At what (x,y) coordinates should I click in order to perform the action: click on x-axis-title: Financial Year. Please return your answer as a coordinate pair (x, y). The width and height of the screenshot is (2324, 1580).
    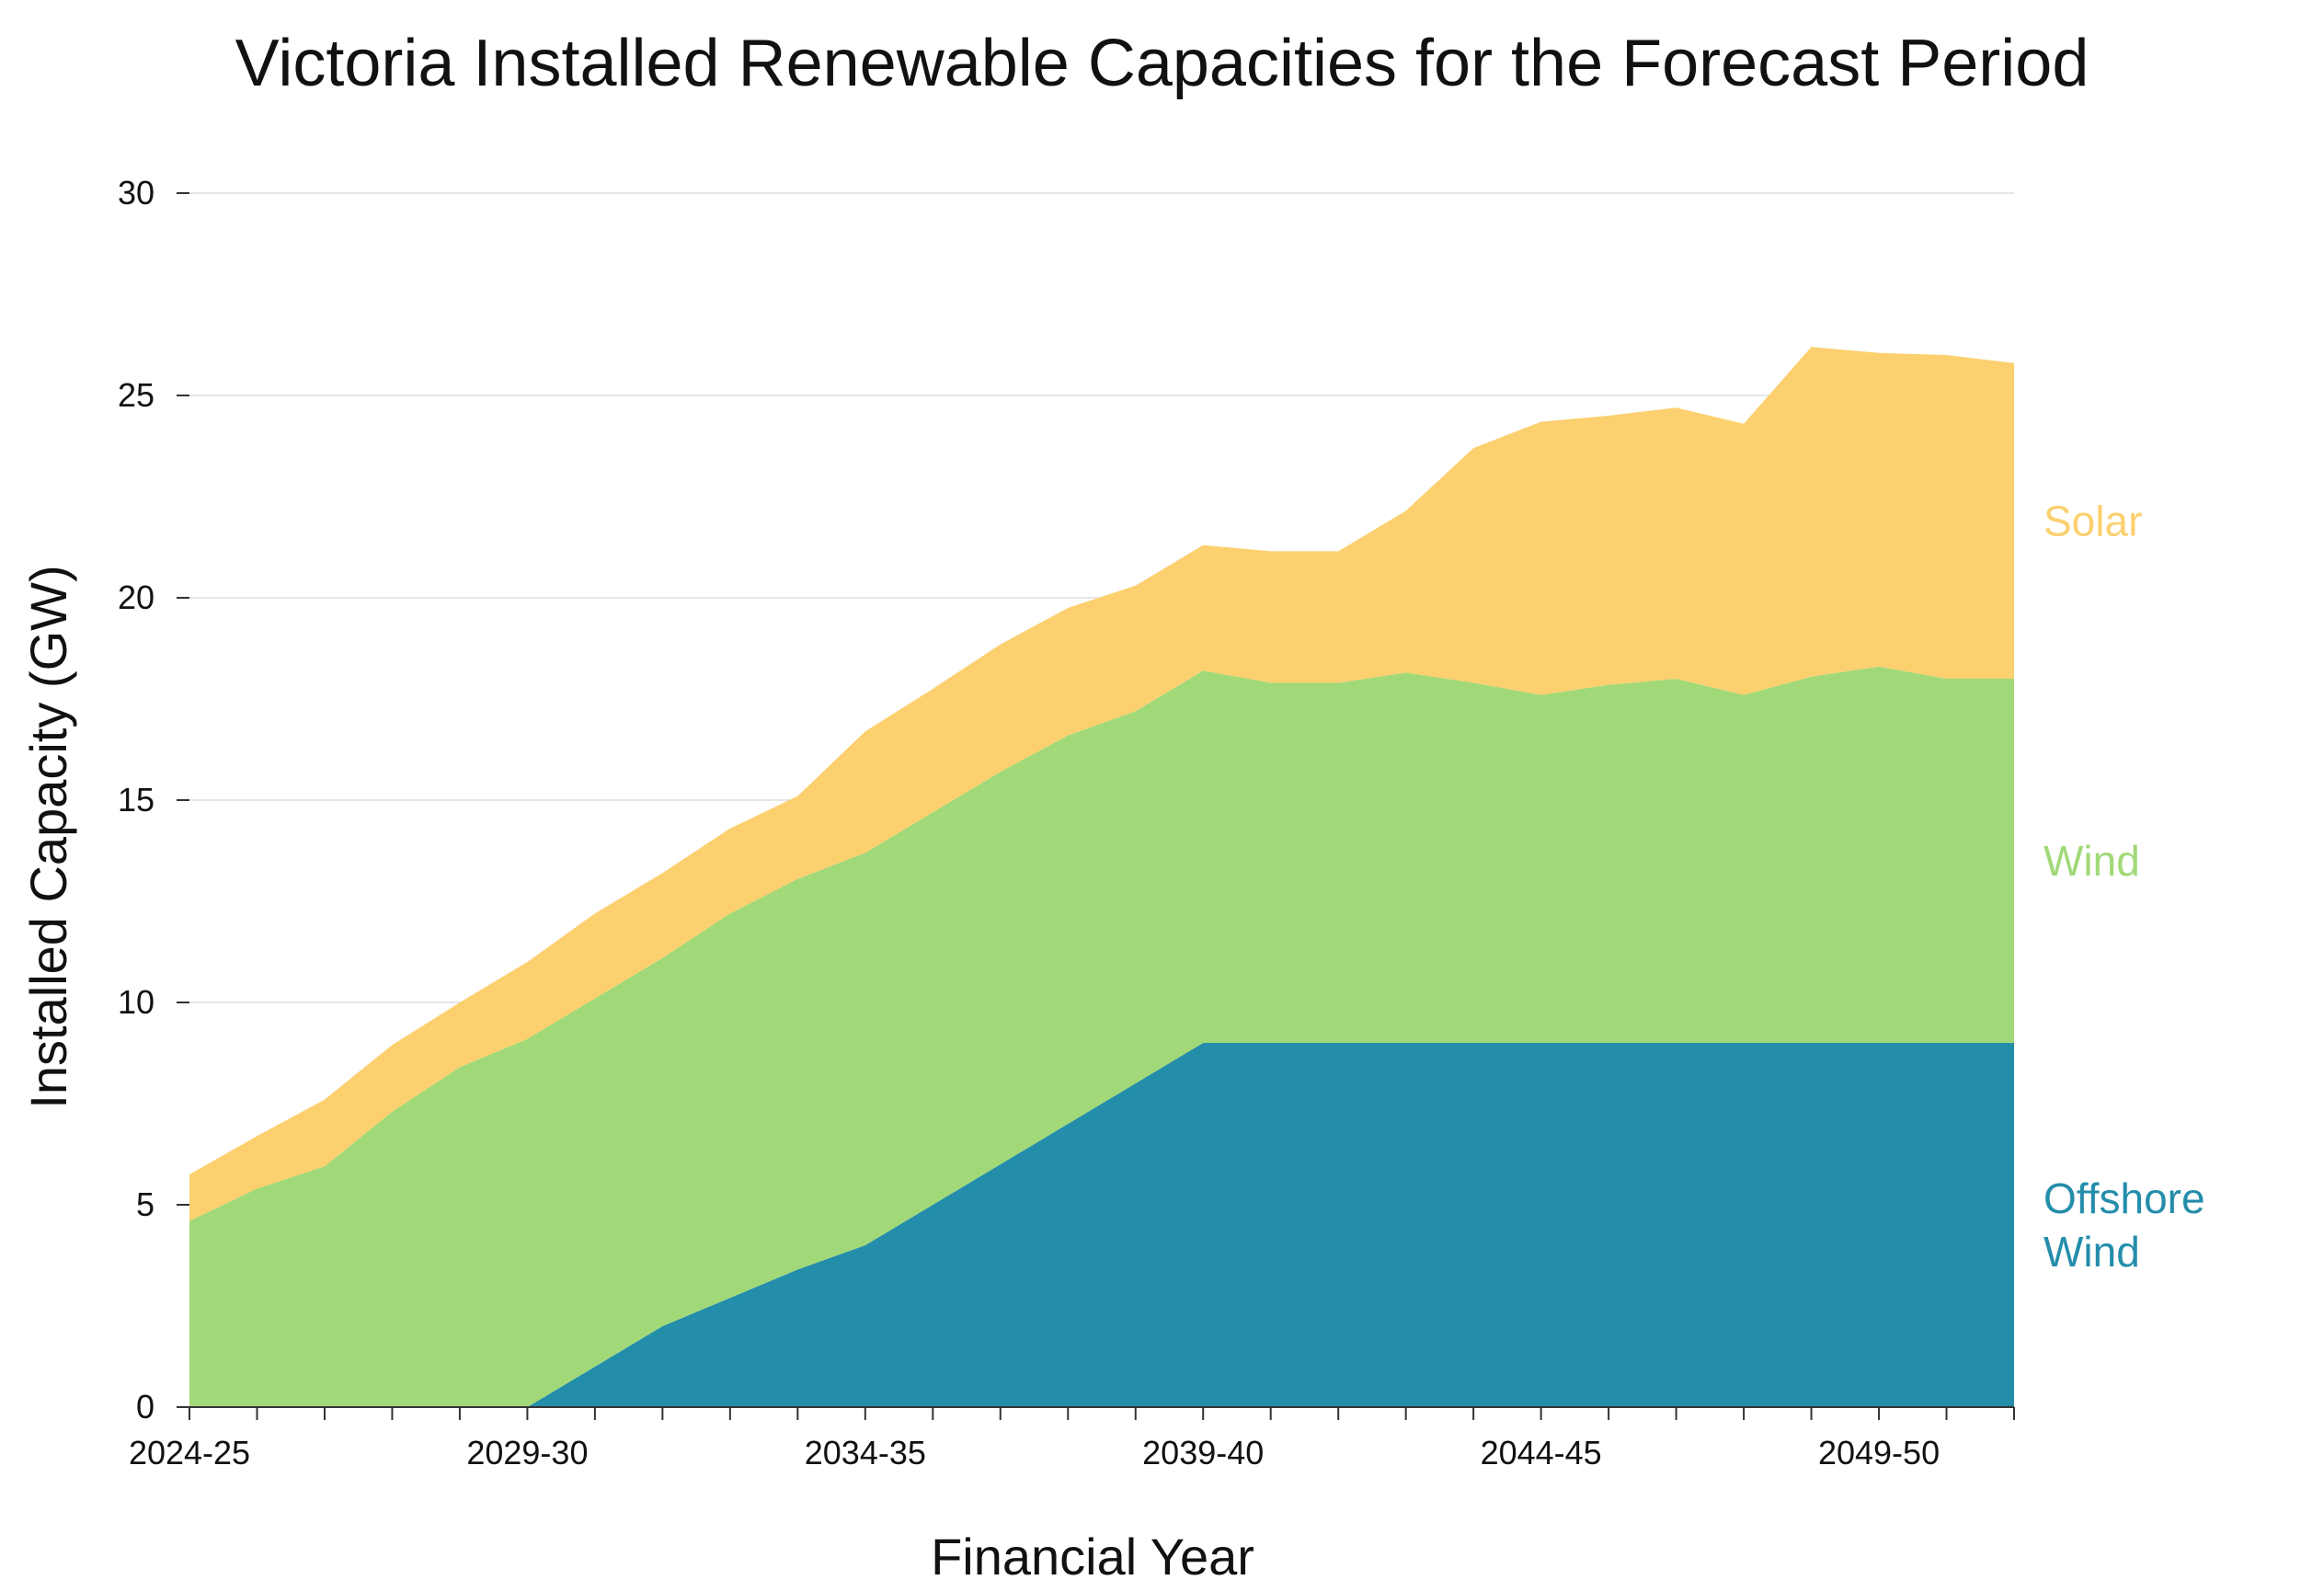
    Looking at the image, I should click on (1092, 1554).